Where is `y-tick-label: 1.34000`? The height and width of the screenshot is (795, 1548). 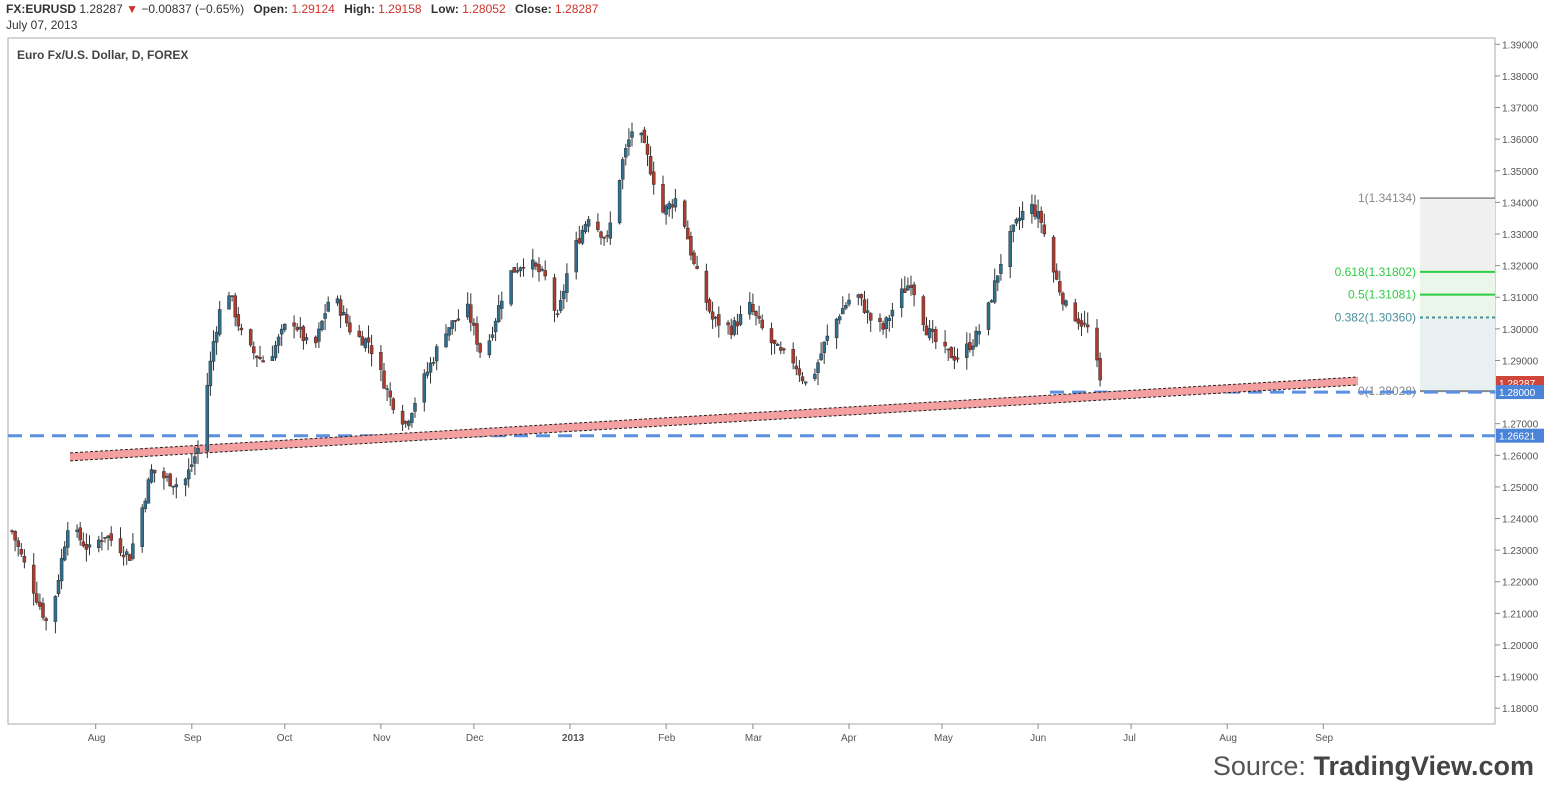
y-tick-label: 1.34000 is located at coordinates (1520, 203).